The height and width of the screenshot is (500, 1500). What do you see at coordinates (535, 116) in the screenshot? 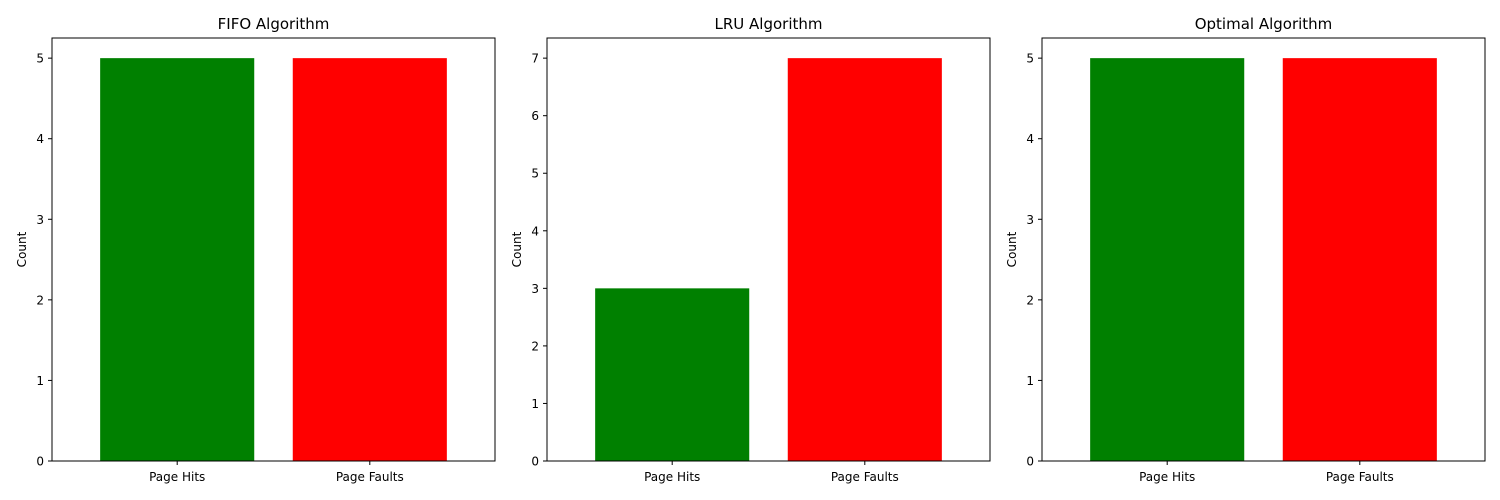
I see `y-tick-label: 6` at bounding box center [535, 116].